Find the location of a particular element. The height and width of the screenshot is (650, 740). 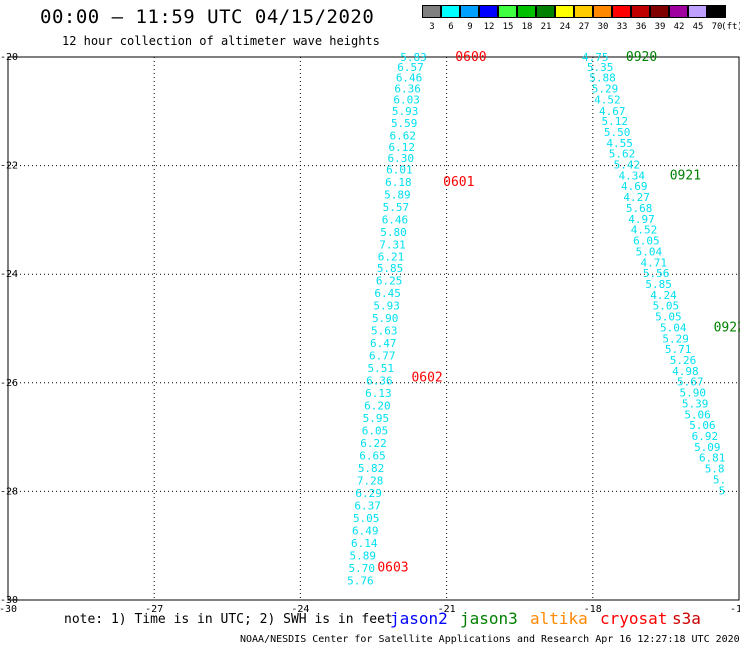

cryosat-swh-value: 6.25 is located at coordinates (389, 281).